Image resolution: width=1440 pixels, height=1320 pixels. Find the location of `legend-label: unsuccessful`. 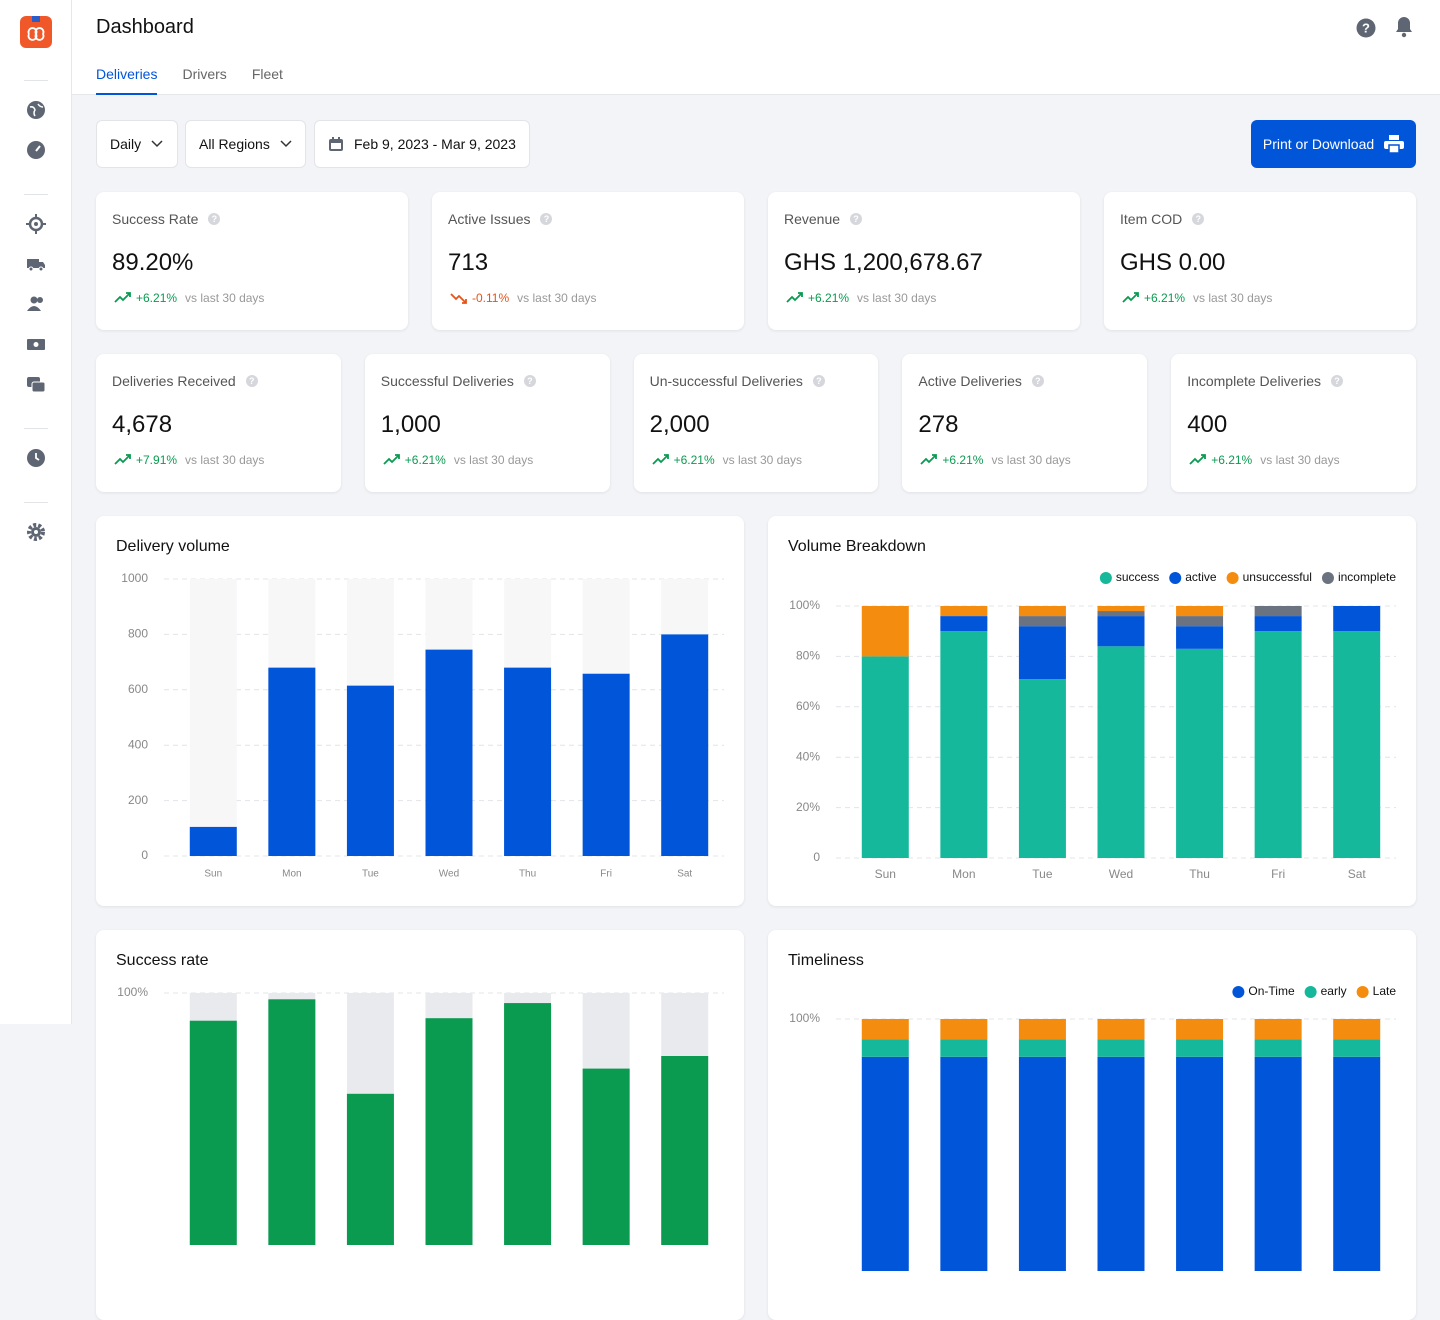

legend-label: unsuccessful is located at coordinates (1277, 577).